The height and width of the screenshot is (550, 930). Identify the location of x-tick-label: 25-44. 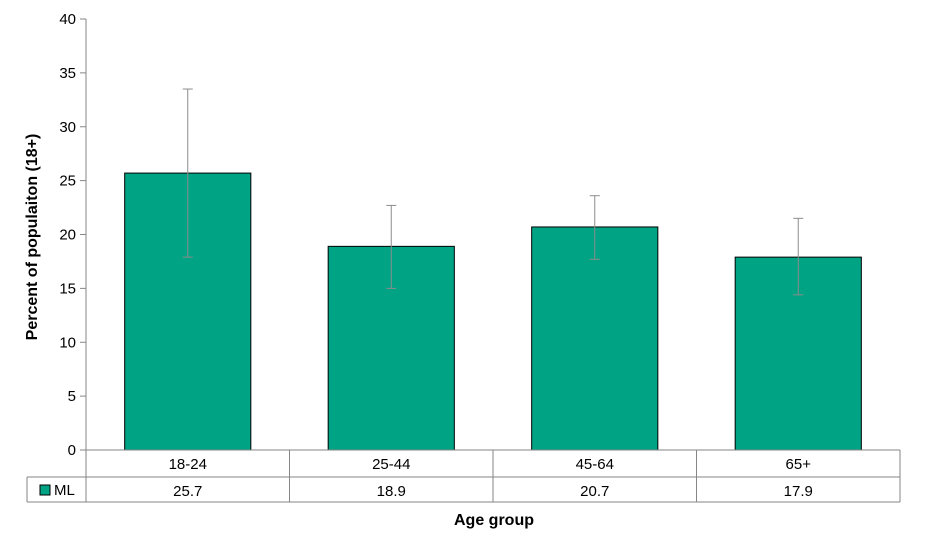
(391, 464).